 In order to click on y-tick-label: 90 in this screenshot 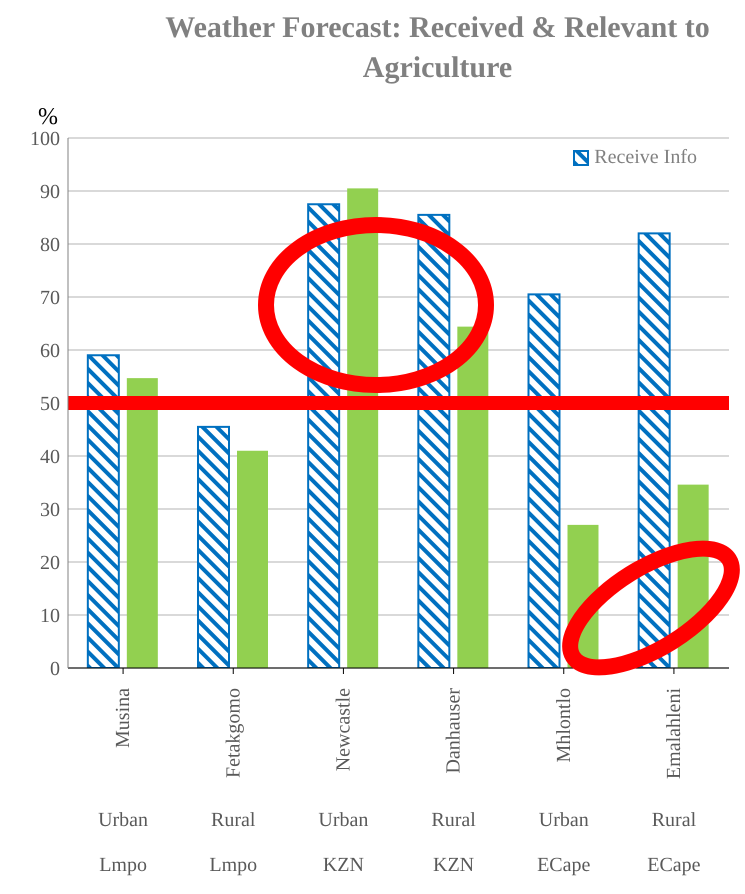, I will do `click(50, 192)`.